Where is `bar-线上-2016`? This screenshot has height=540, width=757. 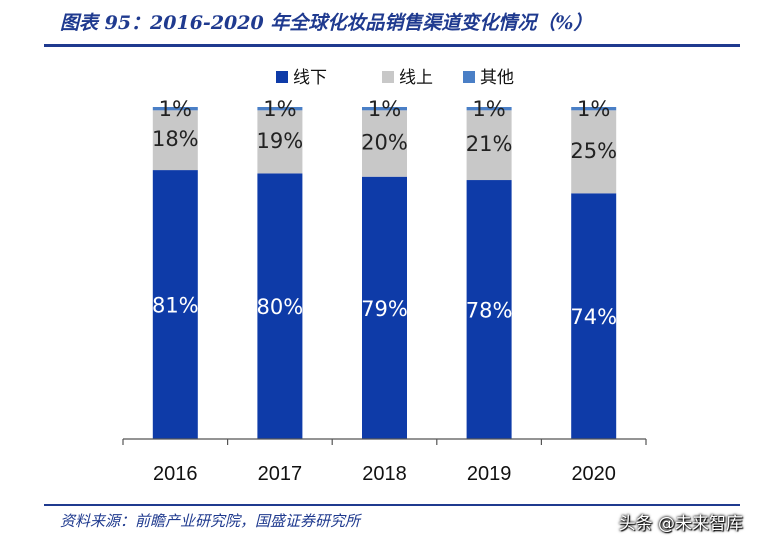 bar-线上-2016 is located at coordinates (175, 140).